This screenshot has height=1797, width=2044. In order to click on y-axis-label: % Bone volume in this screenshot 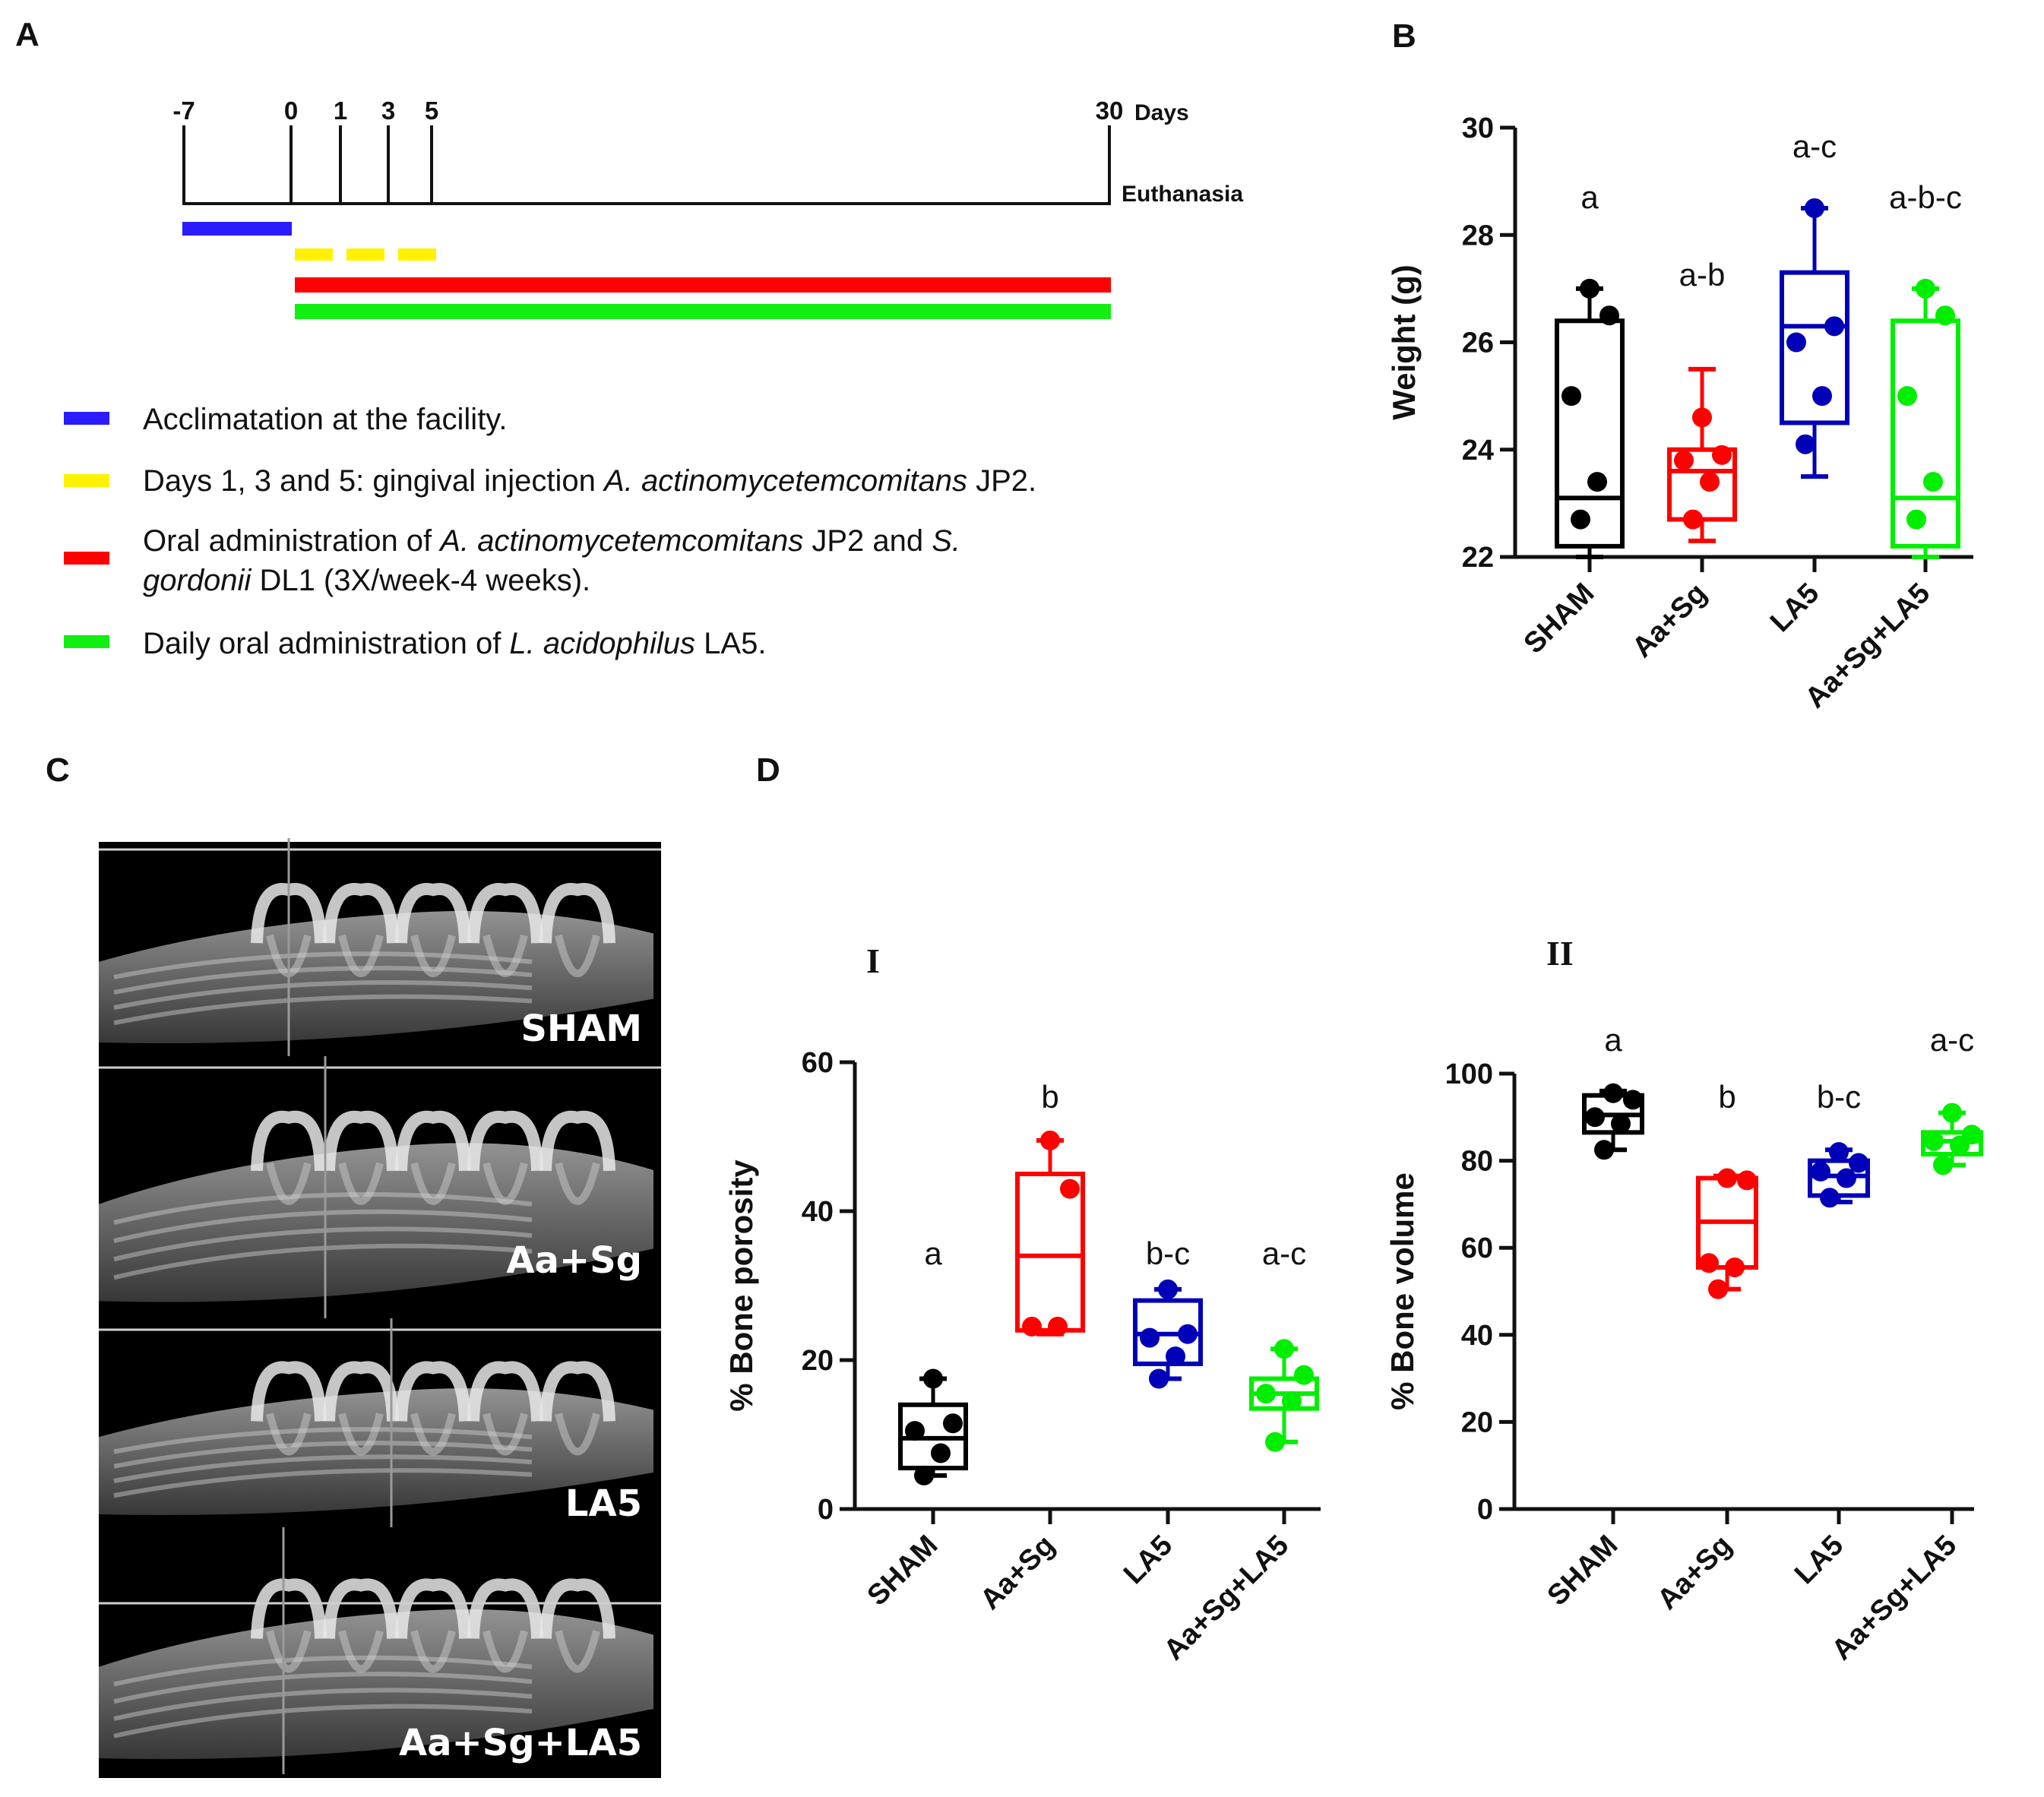, I will do `click(1402, 1291)`.